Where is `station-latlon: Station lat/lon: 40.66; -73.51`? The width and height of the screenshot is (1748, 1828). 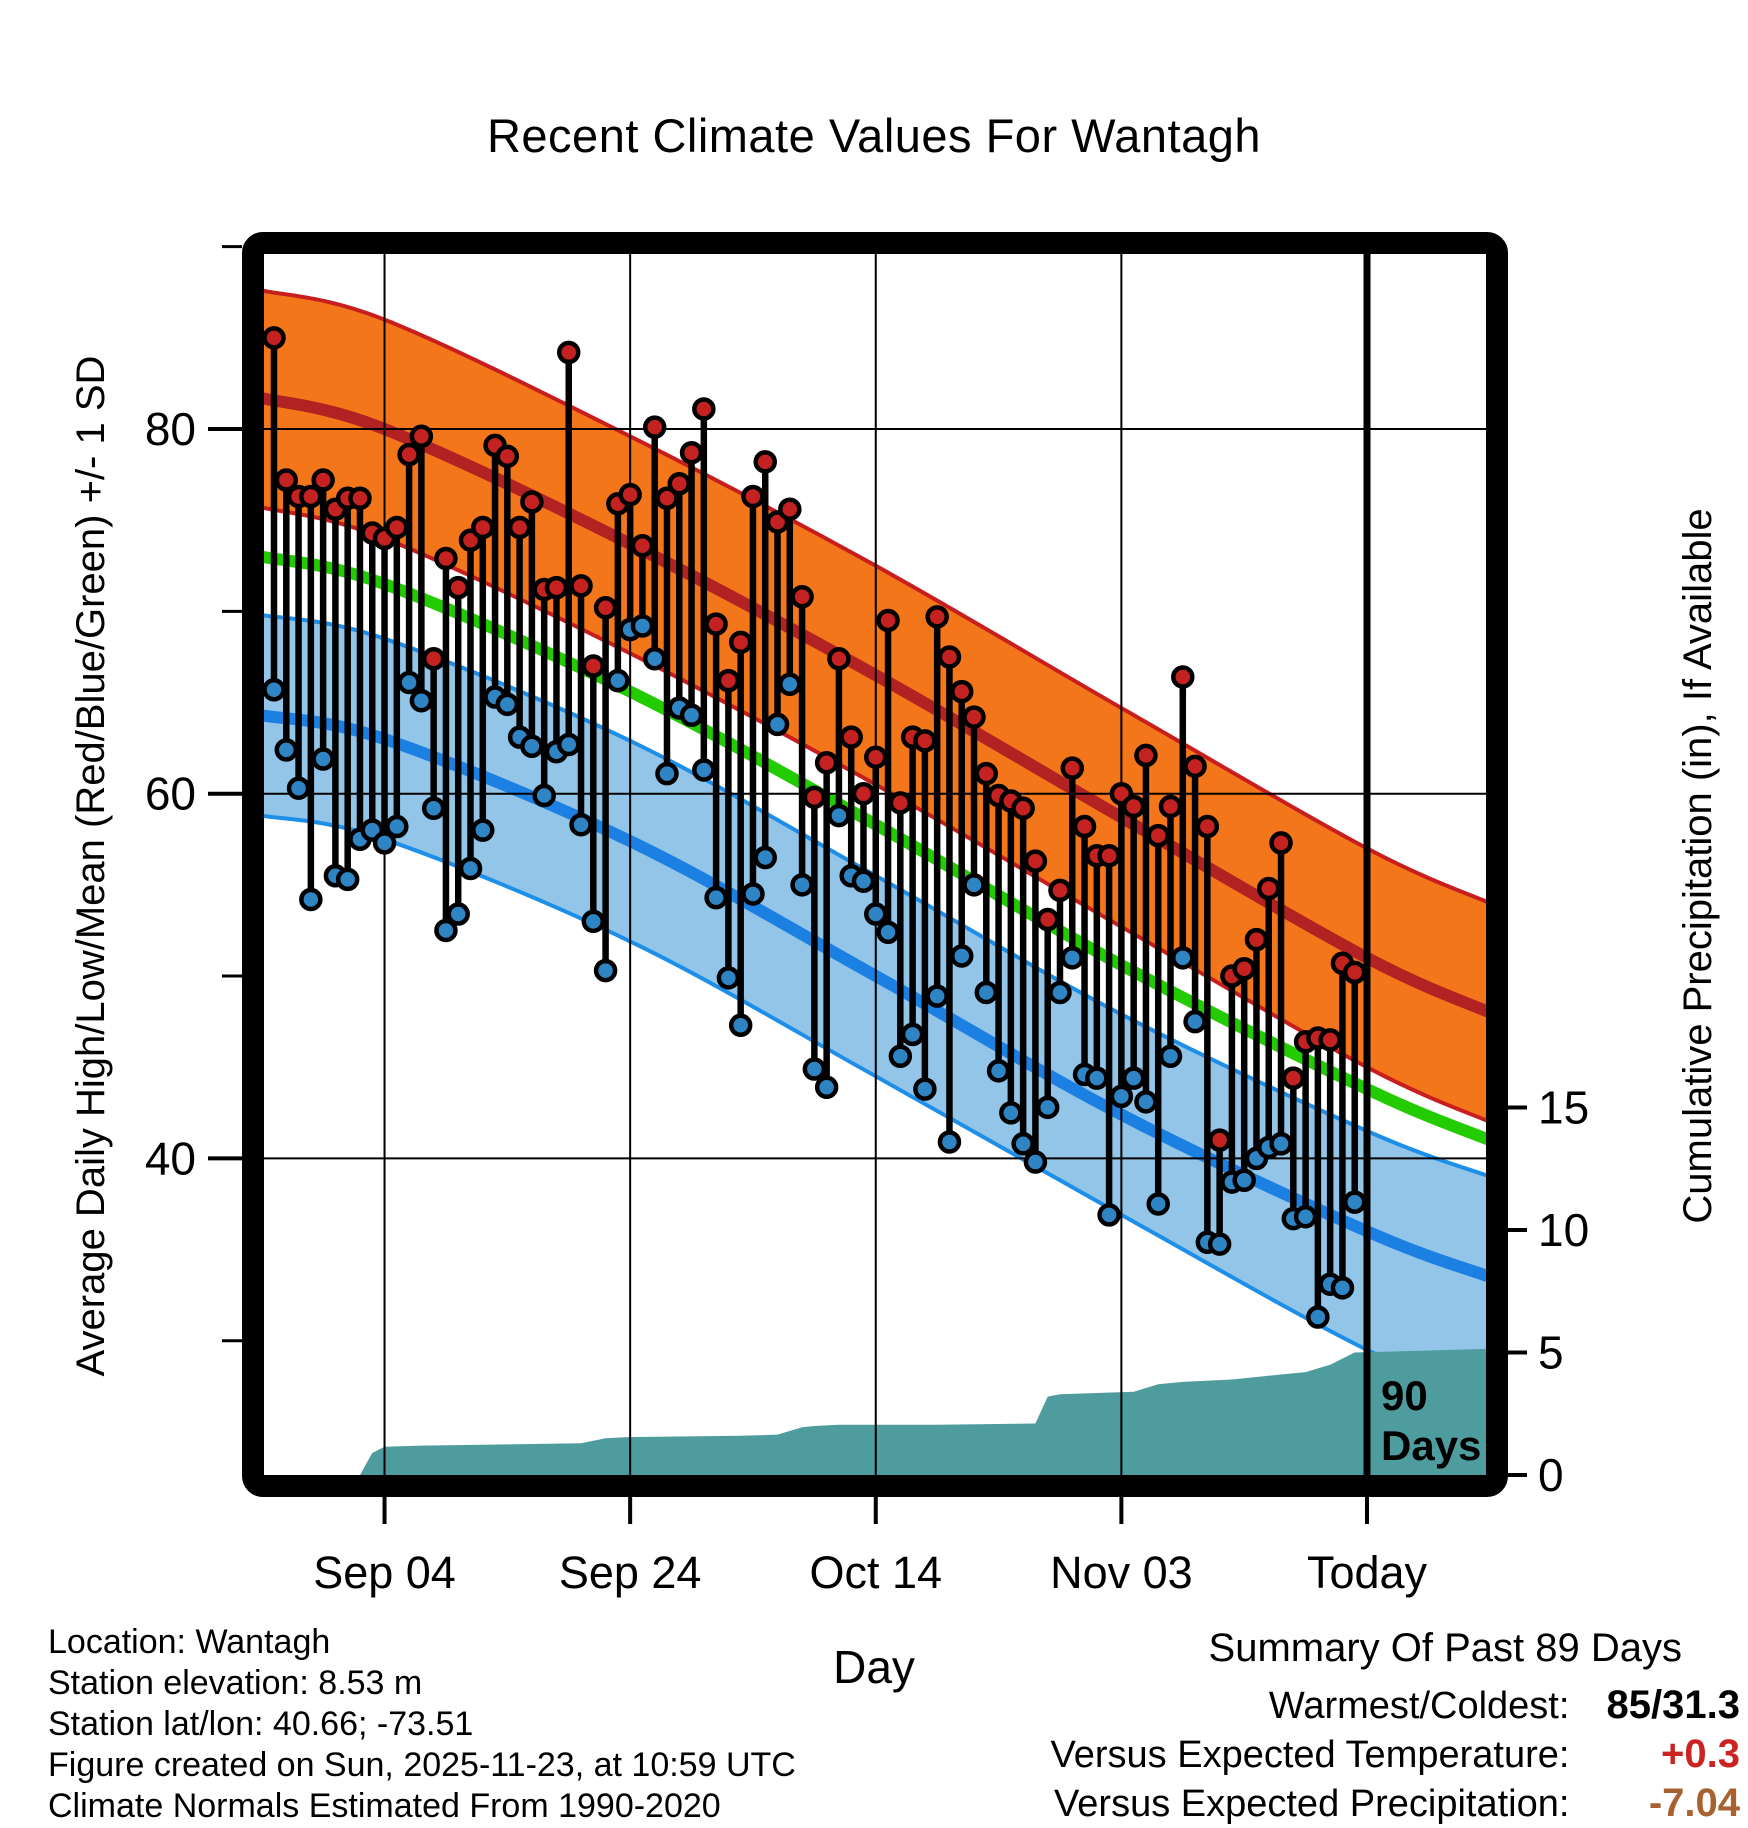 station-latlon: Station lat/lon: 40.66; -73.51 is located at coordinates (261, 1724).